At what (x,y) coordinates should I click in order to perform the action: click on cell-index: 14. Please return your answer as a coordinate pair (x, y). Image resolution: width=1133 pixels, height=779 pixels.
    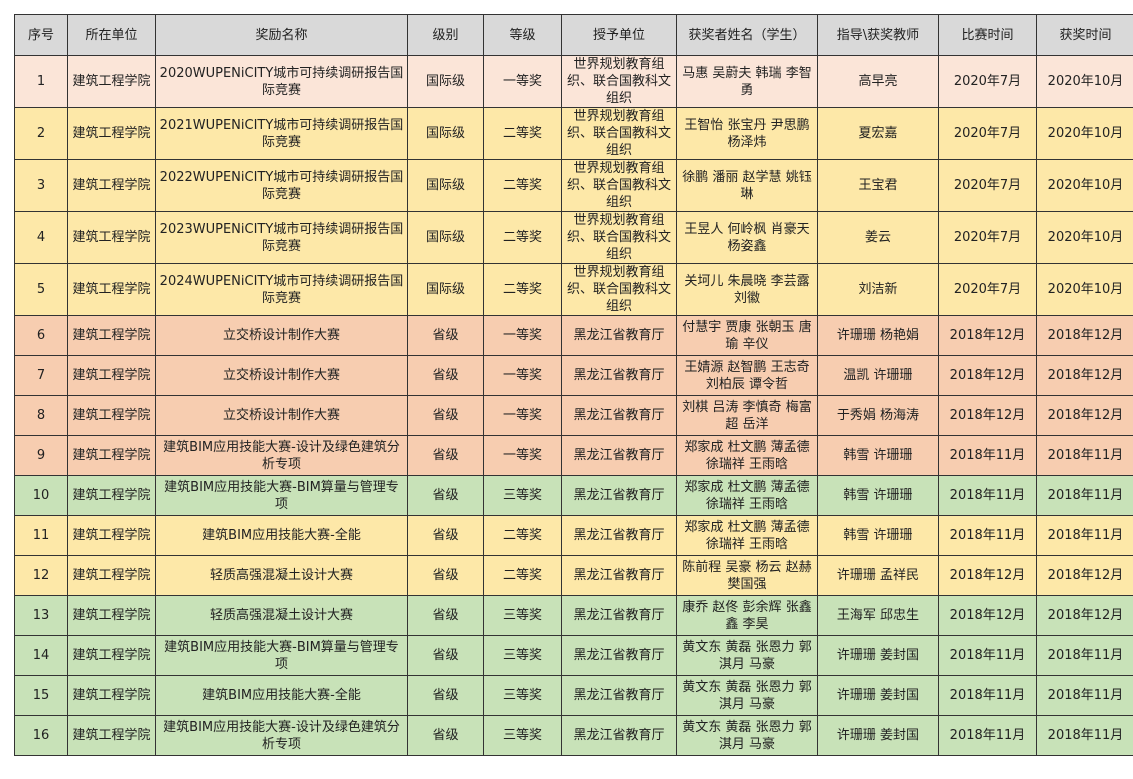
    Looking at the image, I should click on (41, 655).